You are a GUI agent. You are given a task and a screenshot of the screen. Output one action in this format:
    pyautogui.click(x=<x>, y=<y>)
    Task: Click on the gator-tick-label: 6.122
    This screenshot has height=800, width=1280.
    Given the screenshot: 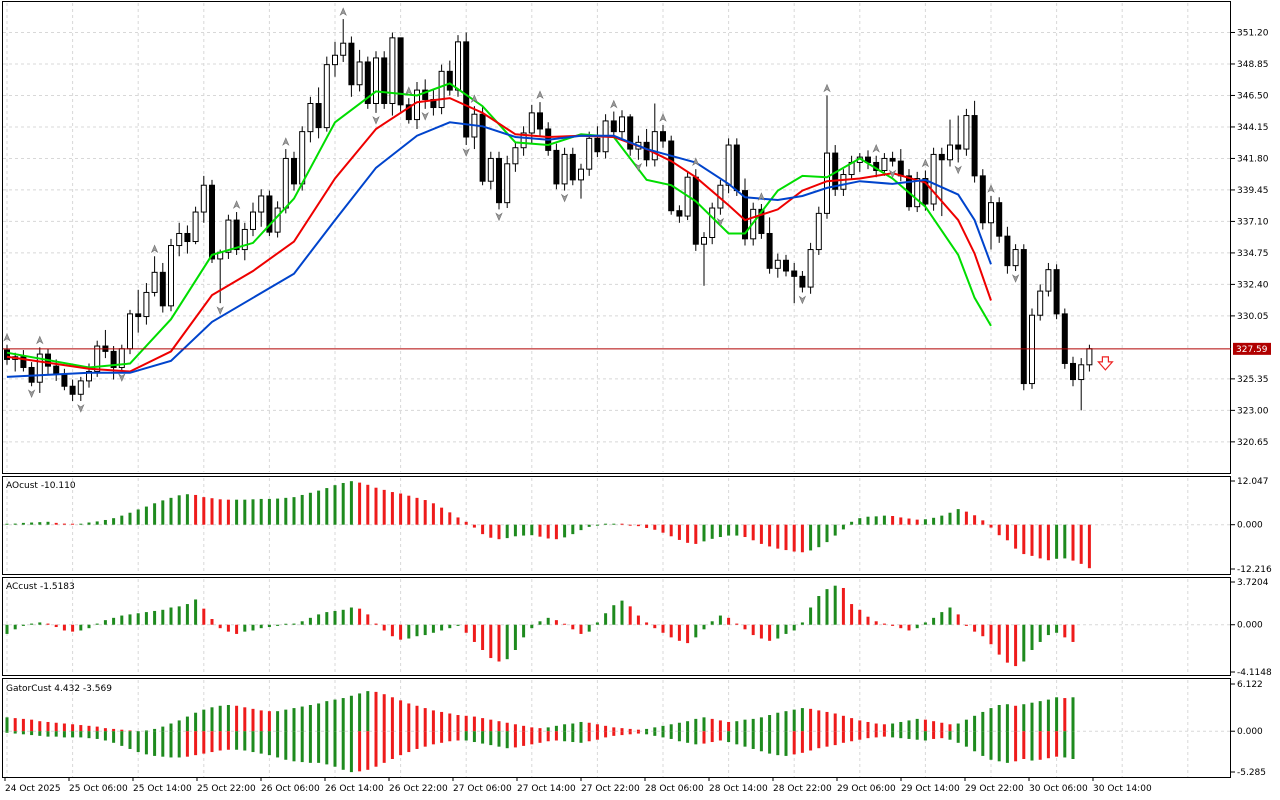 What is the action you would take?
    pyautogui.click(x=1250, y=685)
    